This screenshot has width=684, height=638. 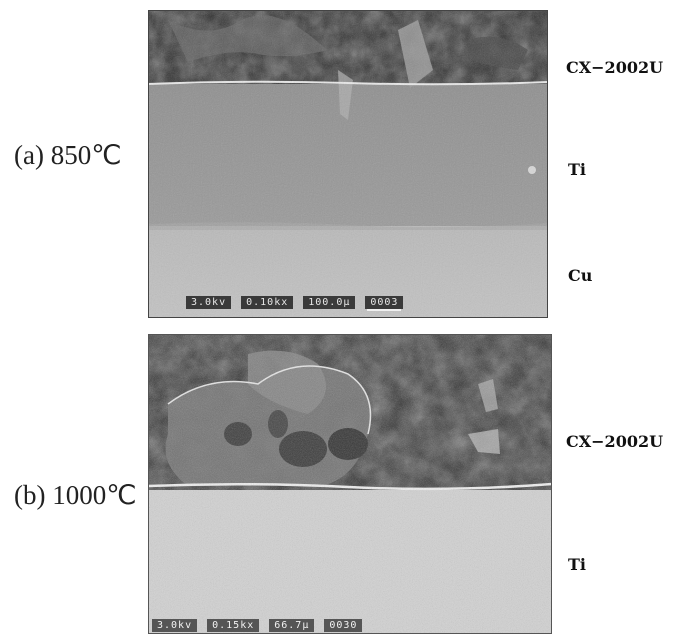 I want to click on panel-a-caption: (a) 850℃, so click(x=68, y=155).